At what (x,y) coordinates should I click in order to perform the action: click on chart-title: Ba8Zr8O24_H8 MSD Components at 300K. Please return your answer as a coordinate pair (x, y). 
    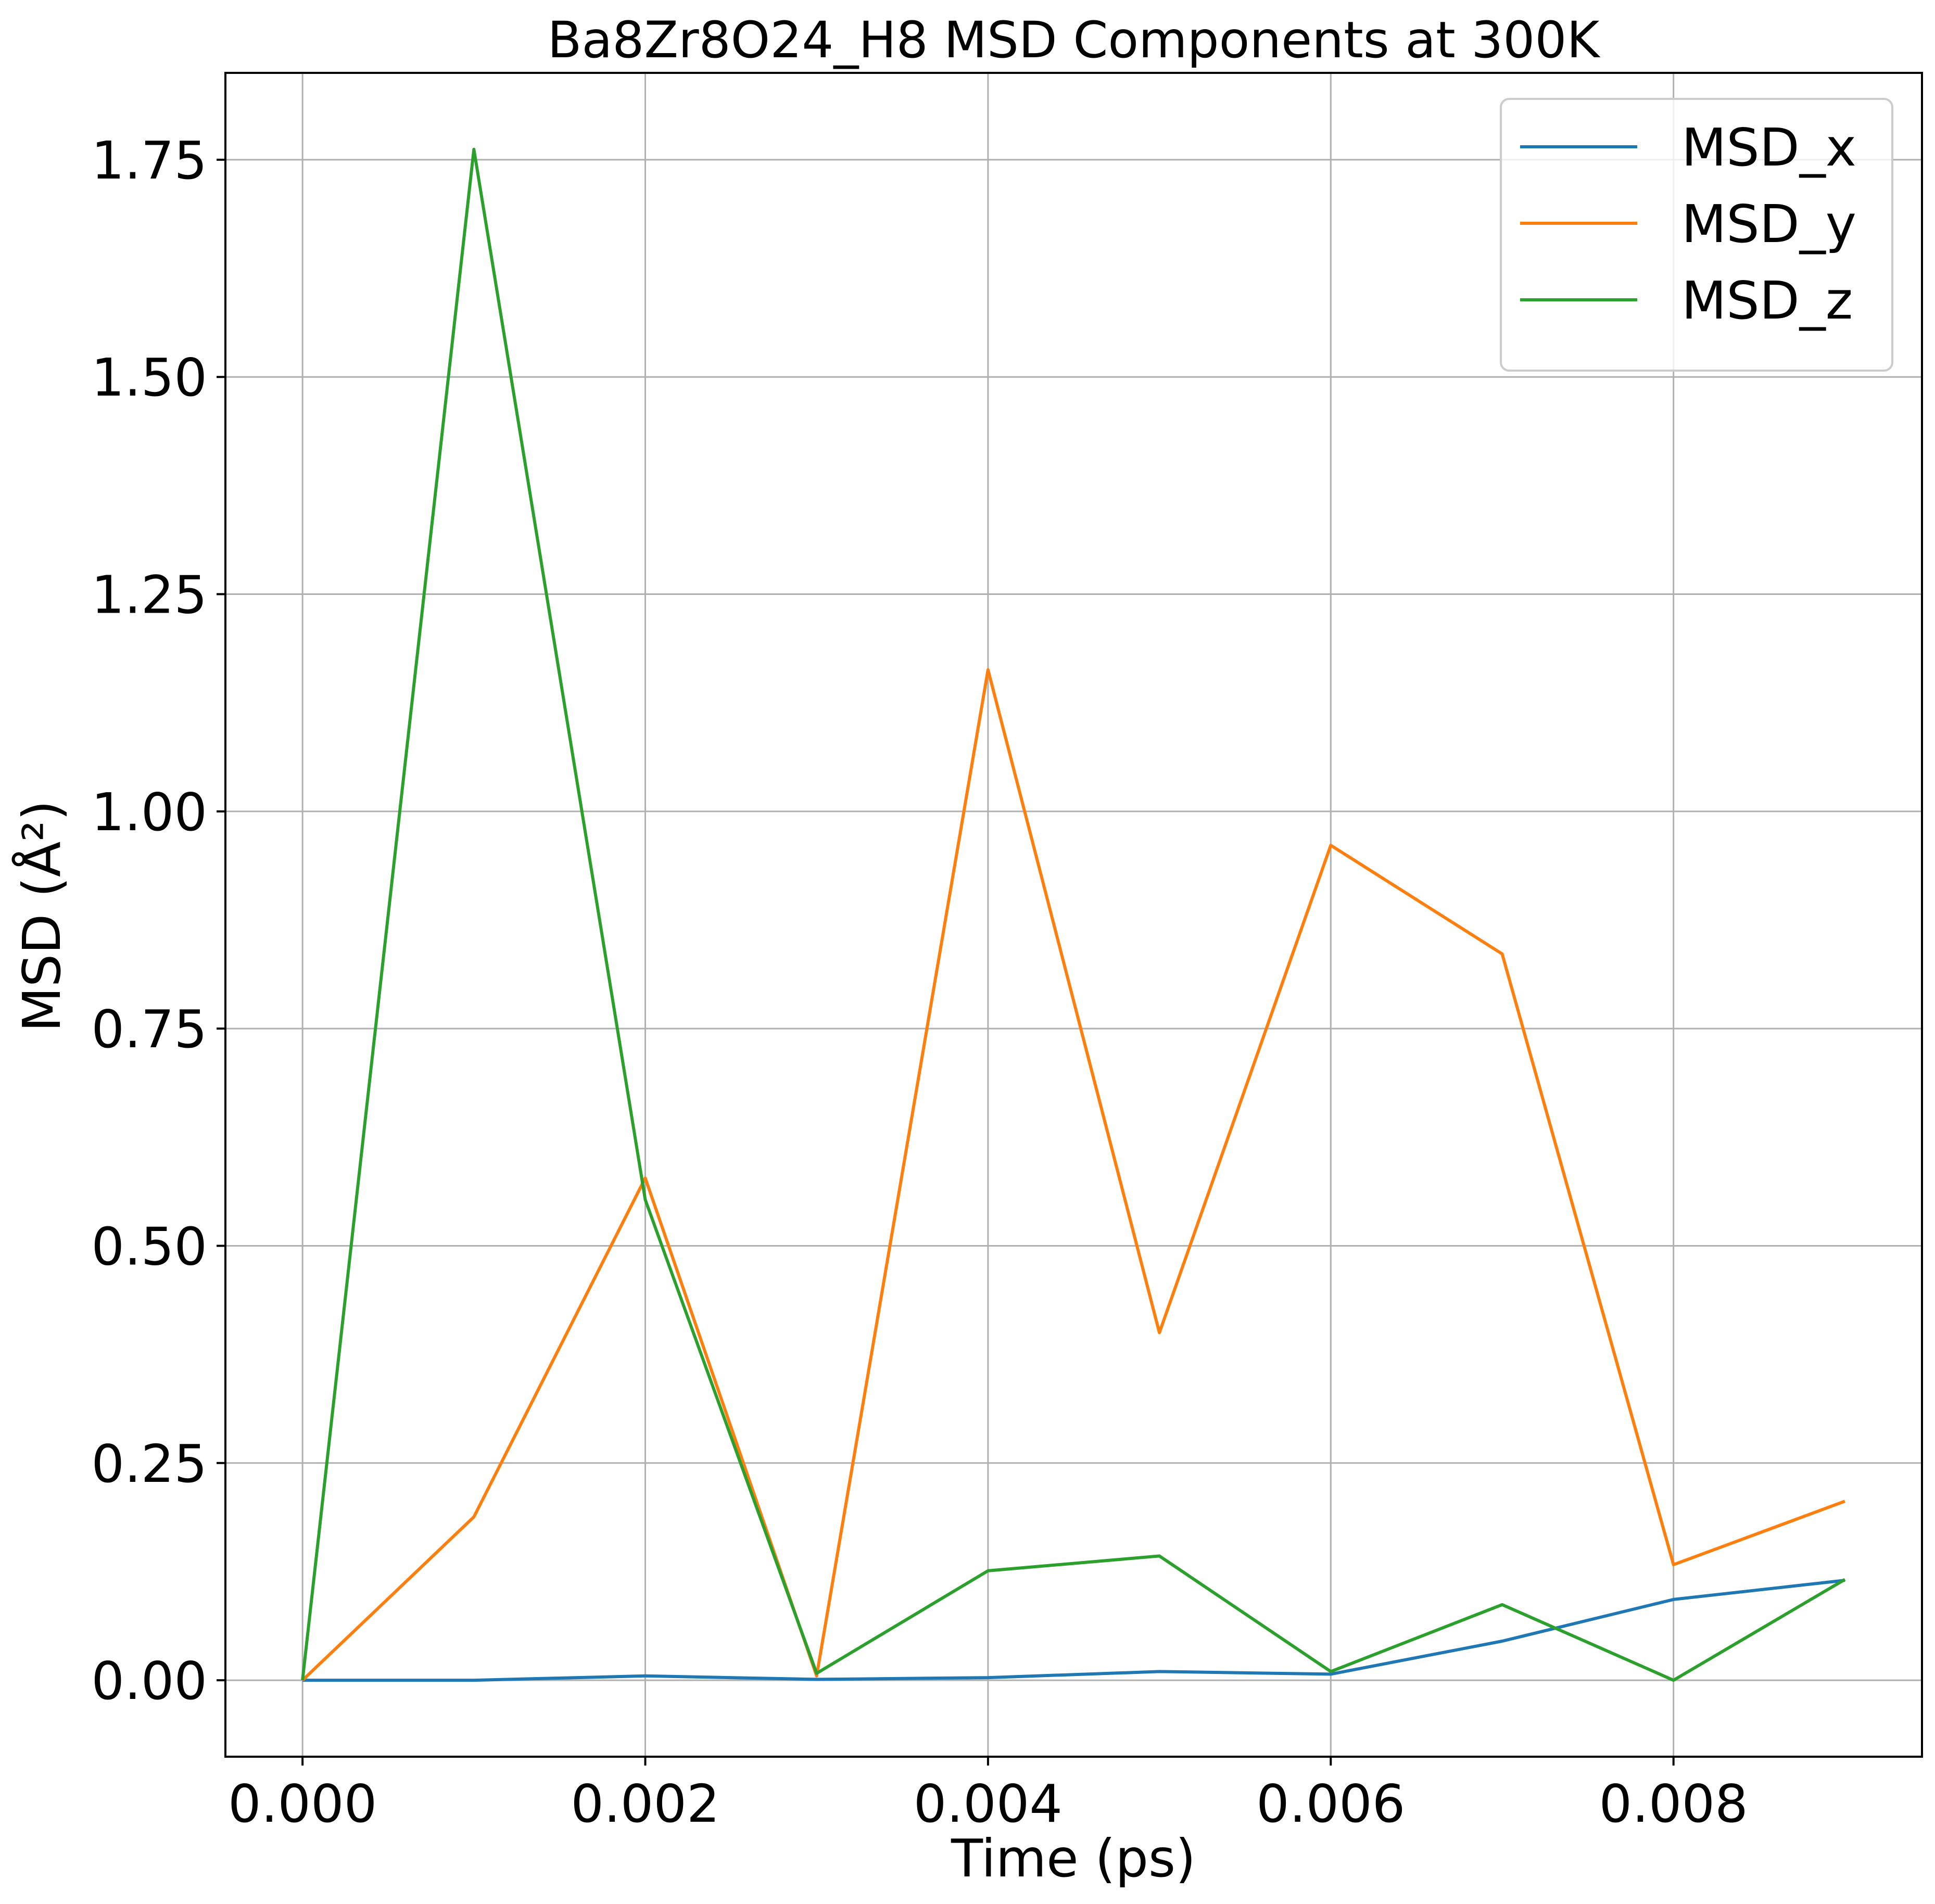
    Looking at the image, I should click on (1074, 40).